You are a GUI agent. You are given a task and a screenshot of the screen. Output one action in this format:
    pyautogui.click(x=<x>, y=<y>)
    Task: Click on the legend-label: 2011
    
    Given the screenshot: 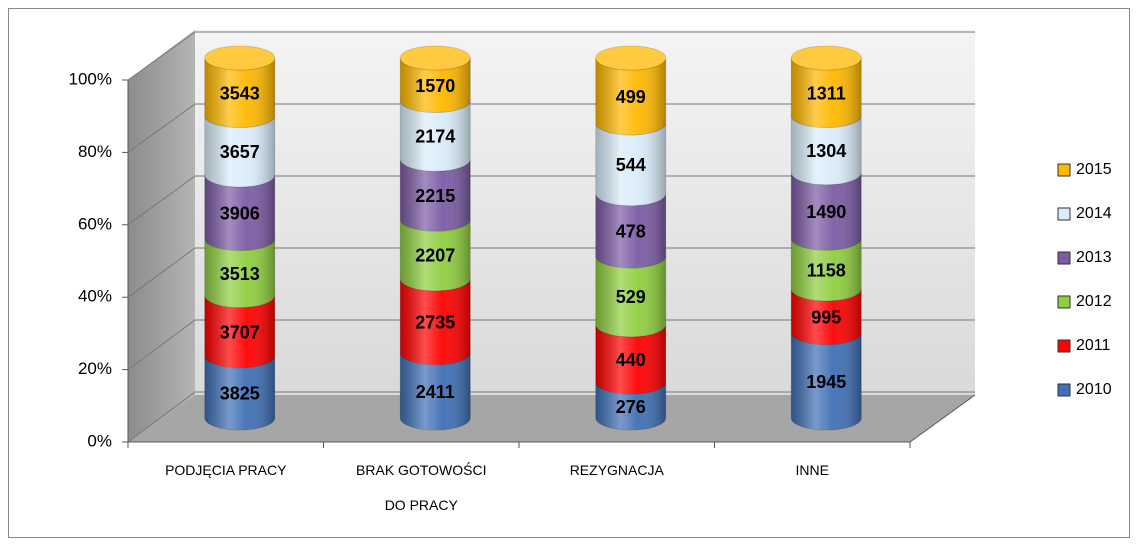 What is the action you would take?
    pyautogui.click(x=1093, y=345)
    